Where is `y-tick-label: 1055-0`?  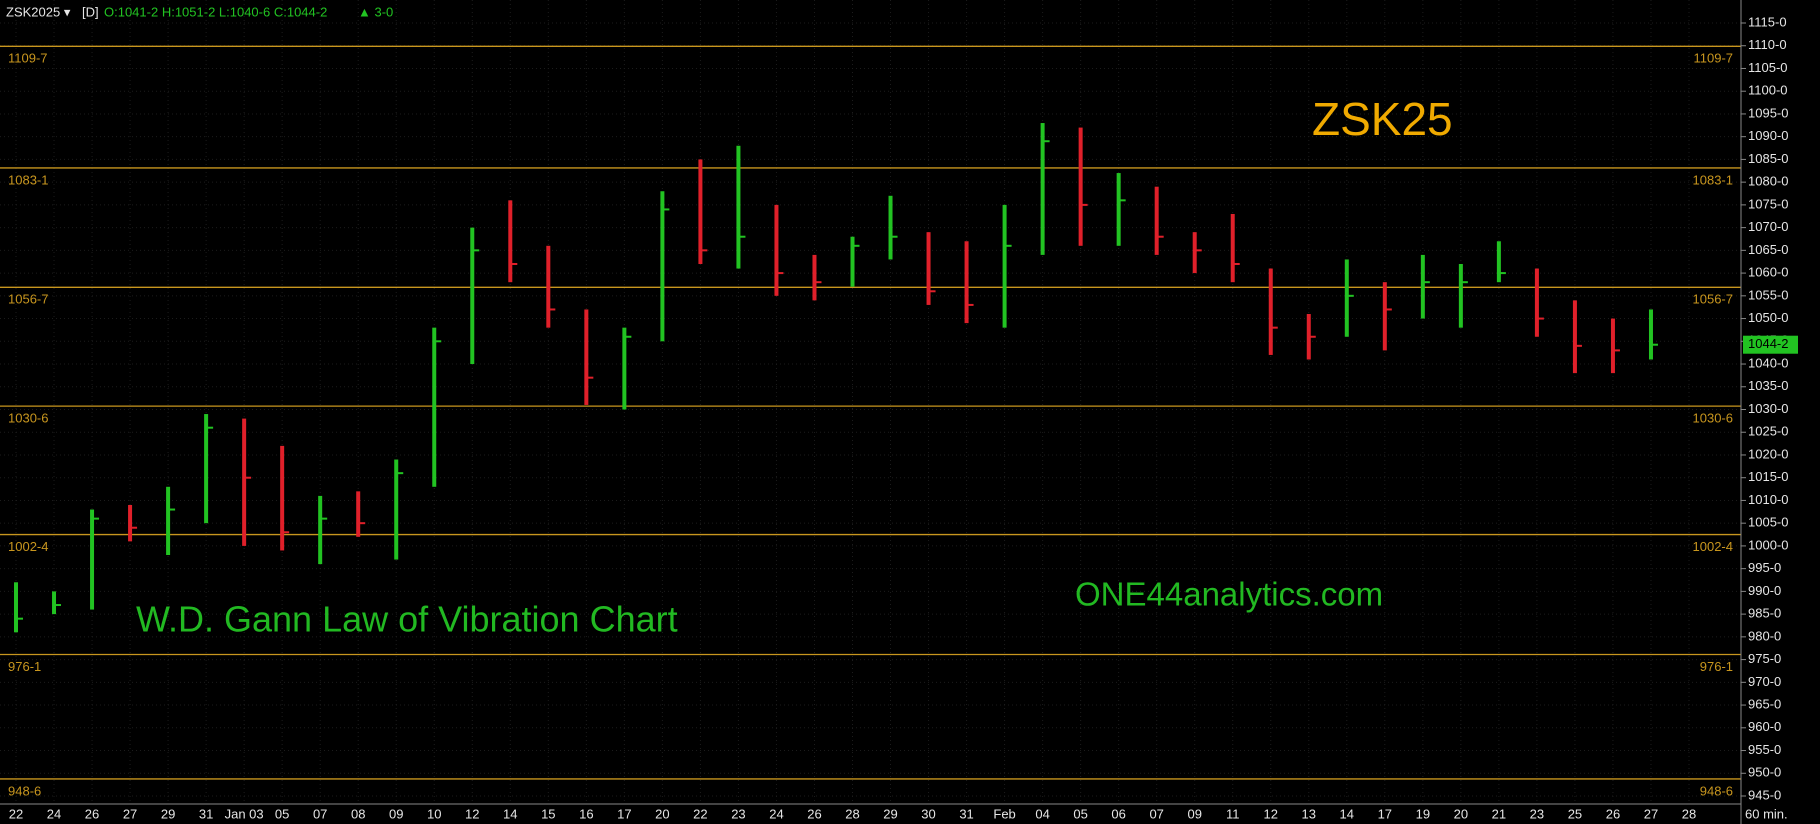 y-tick-label: 1055-0 is located at coordinates (1768, 294).